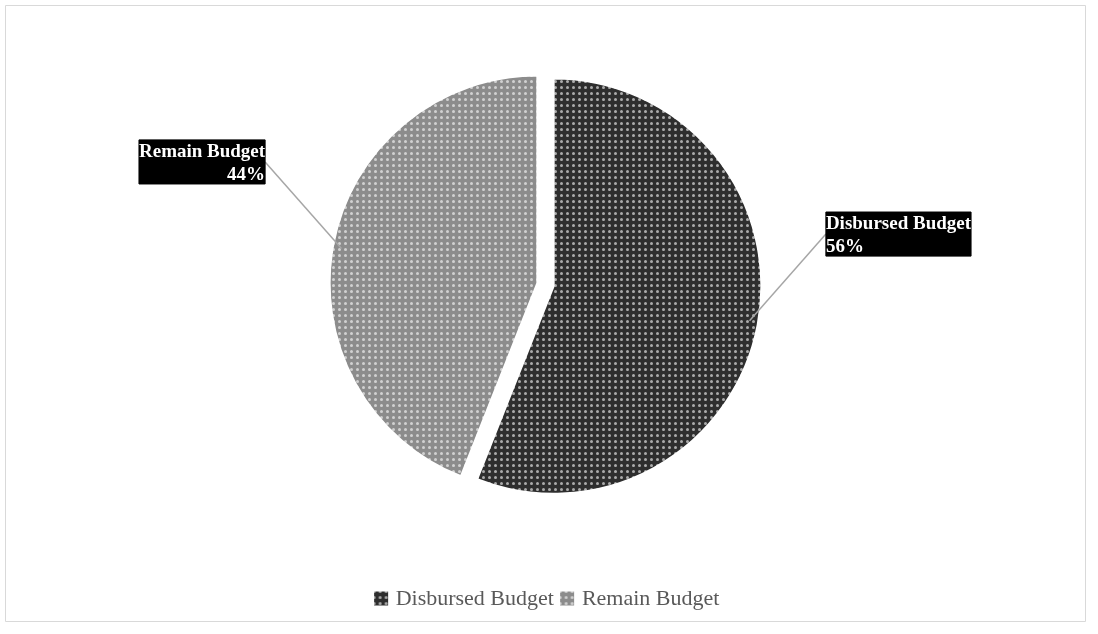 The height and width of the screenshot is (634, 1098). Describe the element at coordinates (844, 246) in the screenshot. I see `data-label: 56%` at that location.